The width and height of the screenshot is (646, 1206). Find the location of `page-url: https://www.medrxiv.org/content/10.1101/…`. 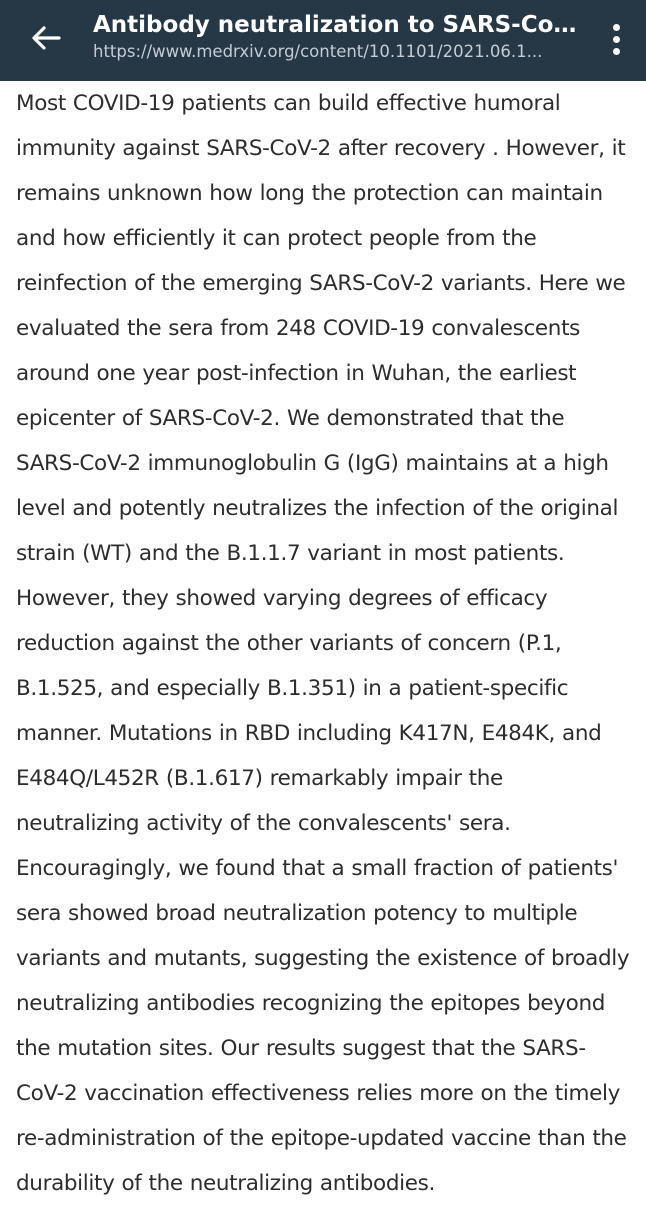

page-url: https://www.medrxiv.org/content/10.1101/… is located at coordinates (318, 51).